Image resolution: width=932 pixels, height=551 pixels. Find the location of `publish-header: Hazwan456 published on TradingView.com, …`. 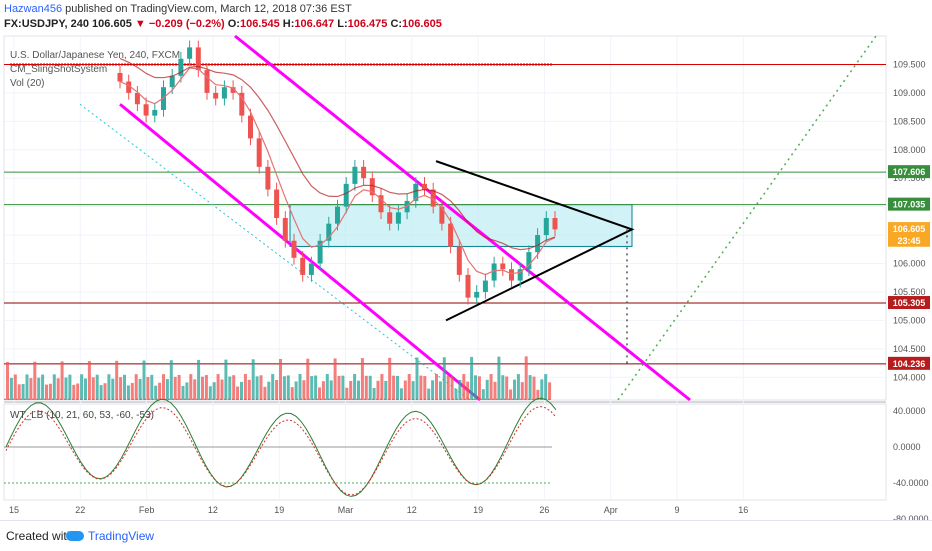

publish-header: Hazwan456 published on TradingView.com, … is located at coordinates (178, 9).